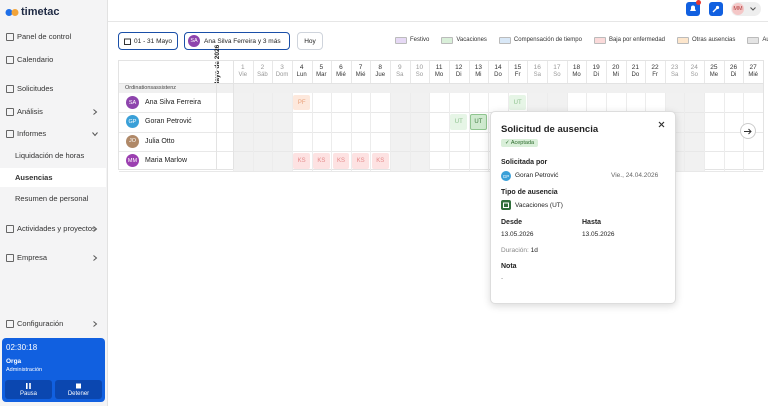 The height and width of the screenshot is (406, 768). Describe the element at coordinates (753, 40) in the screenshot. I see `legend-swatch` at that location.